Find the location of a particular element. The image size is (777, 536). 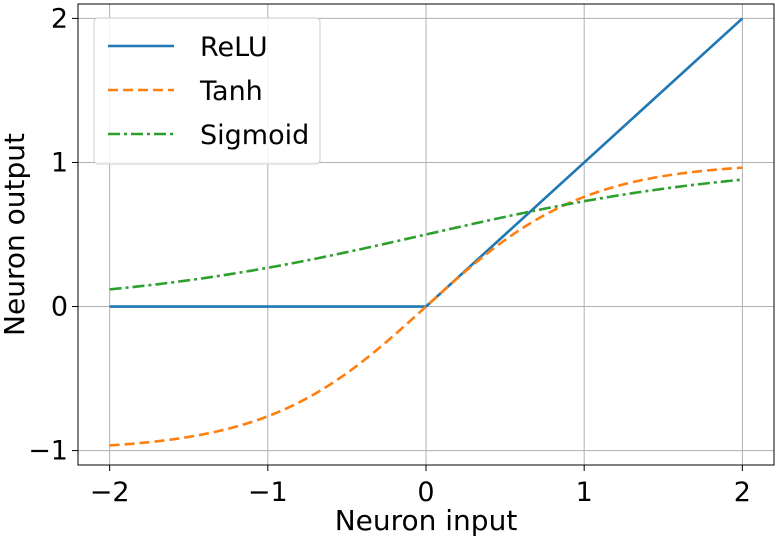

y-tick-label: −1 is located at coordinates (48, 451).